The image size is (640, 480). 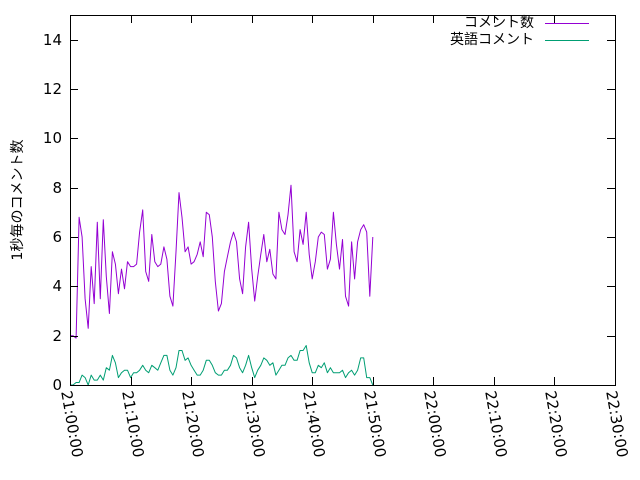 What do you see at coordinates (52, 89) in the screenshot?
I see `y-tick-label: 12` at bounding box center [52, 89].